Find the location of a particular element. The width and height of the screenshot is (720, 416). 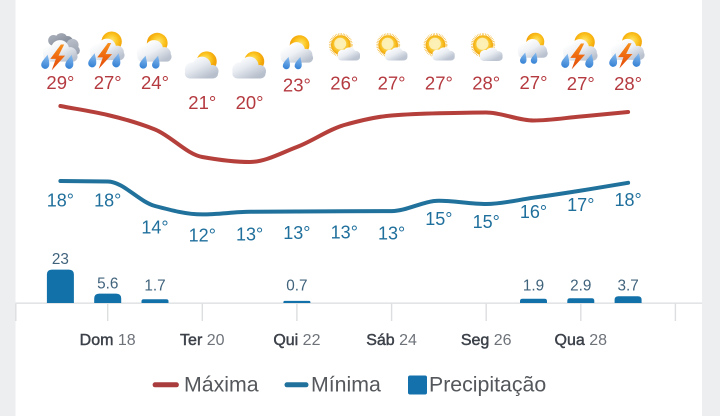

svg-text: Dom 18 is located at coordinates (108, 340).